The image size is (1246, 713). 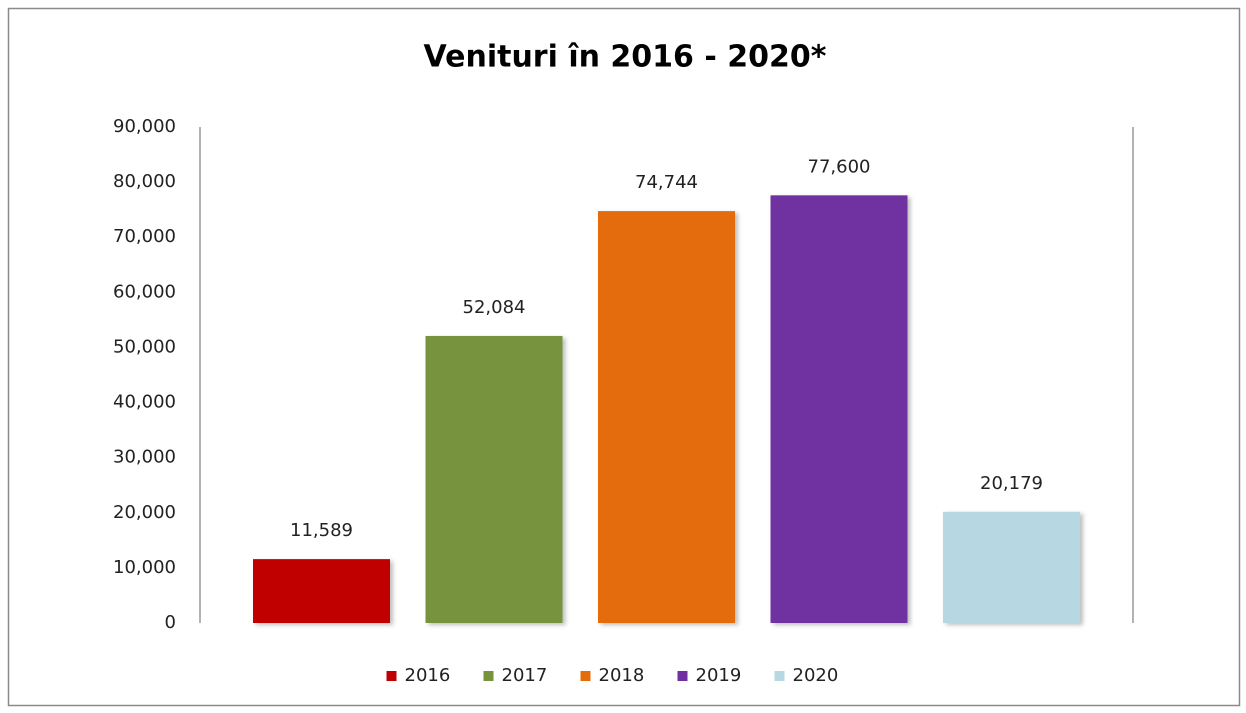 What do you see at coordinates (144, 402) in the screenshot?
I see `y-tick-label: 40,000` at bounding box center [144, 402].